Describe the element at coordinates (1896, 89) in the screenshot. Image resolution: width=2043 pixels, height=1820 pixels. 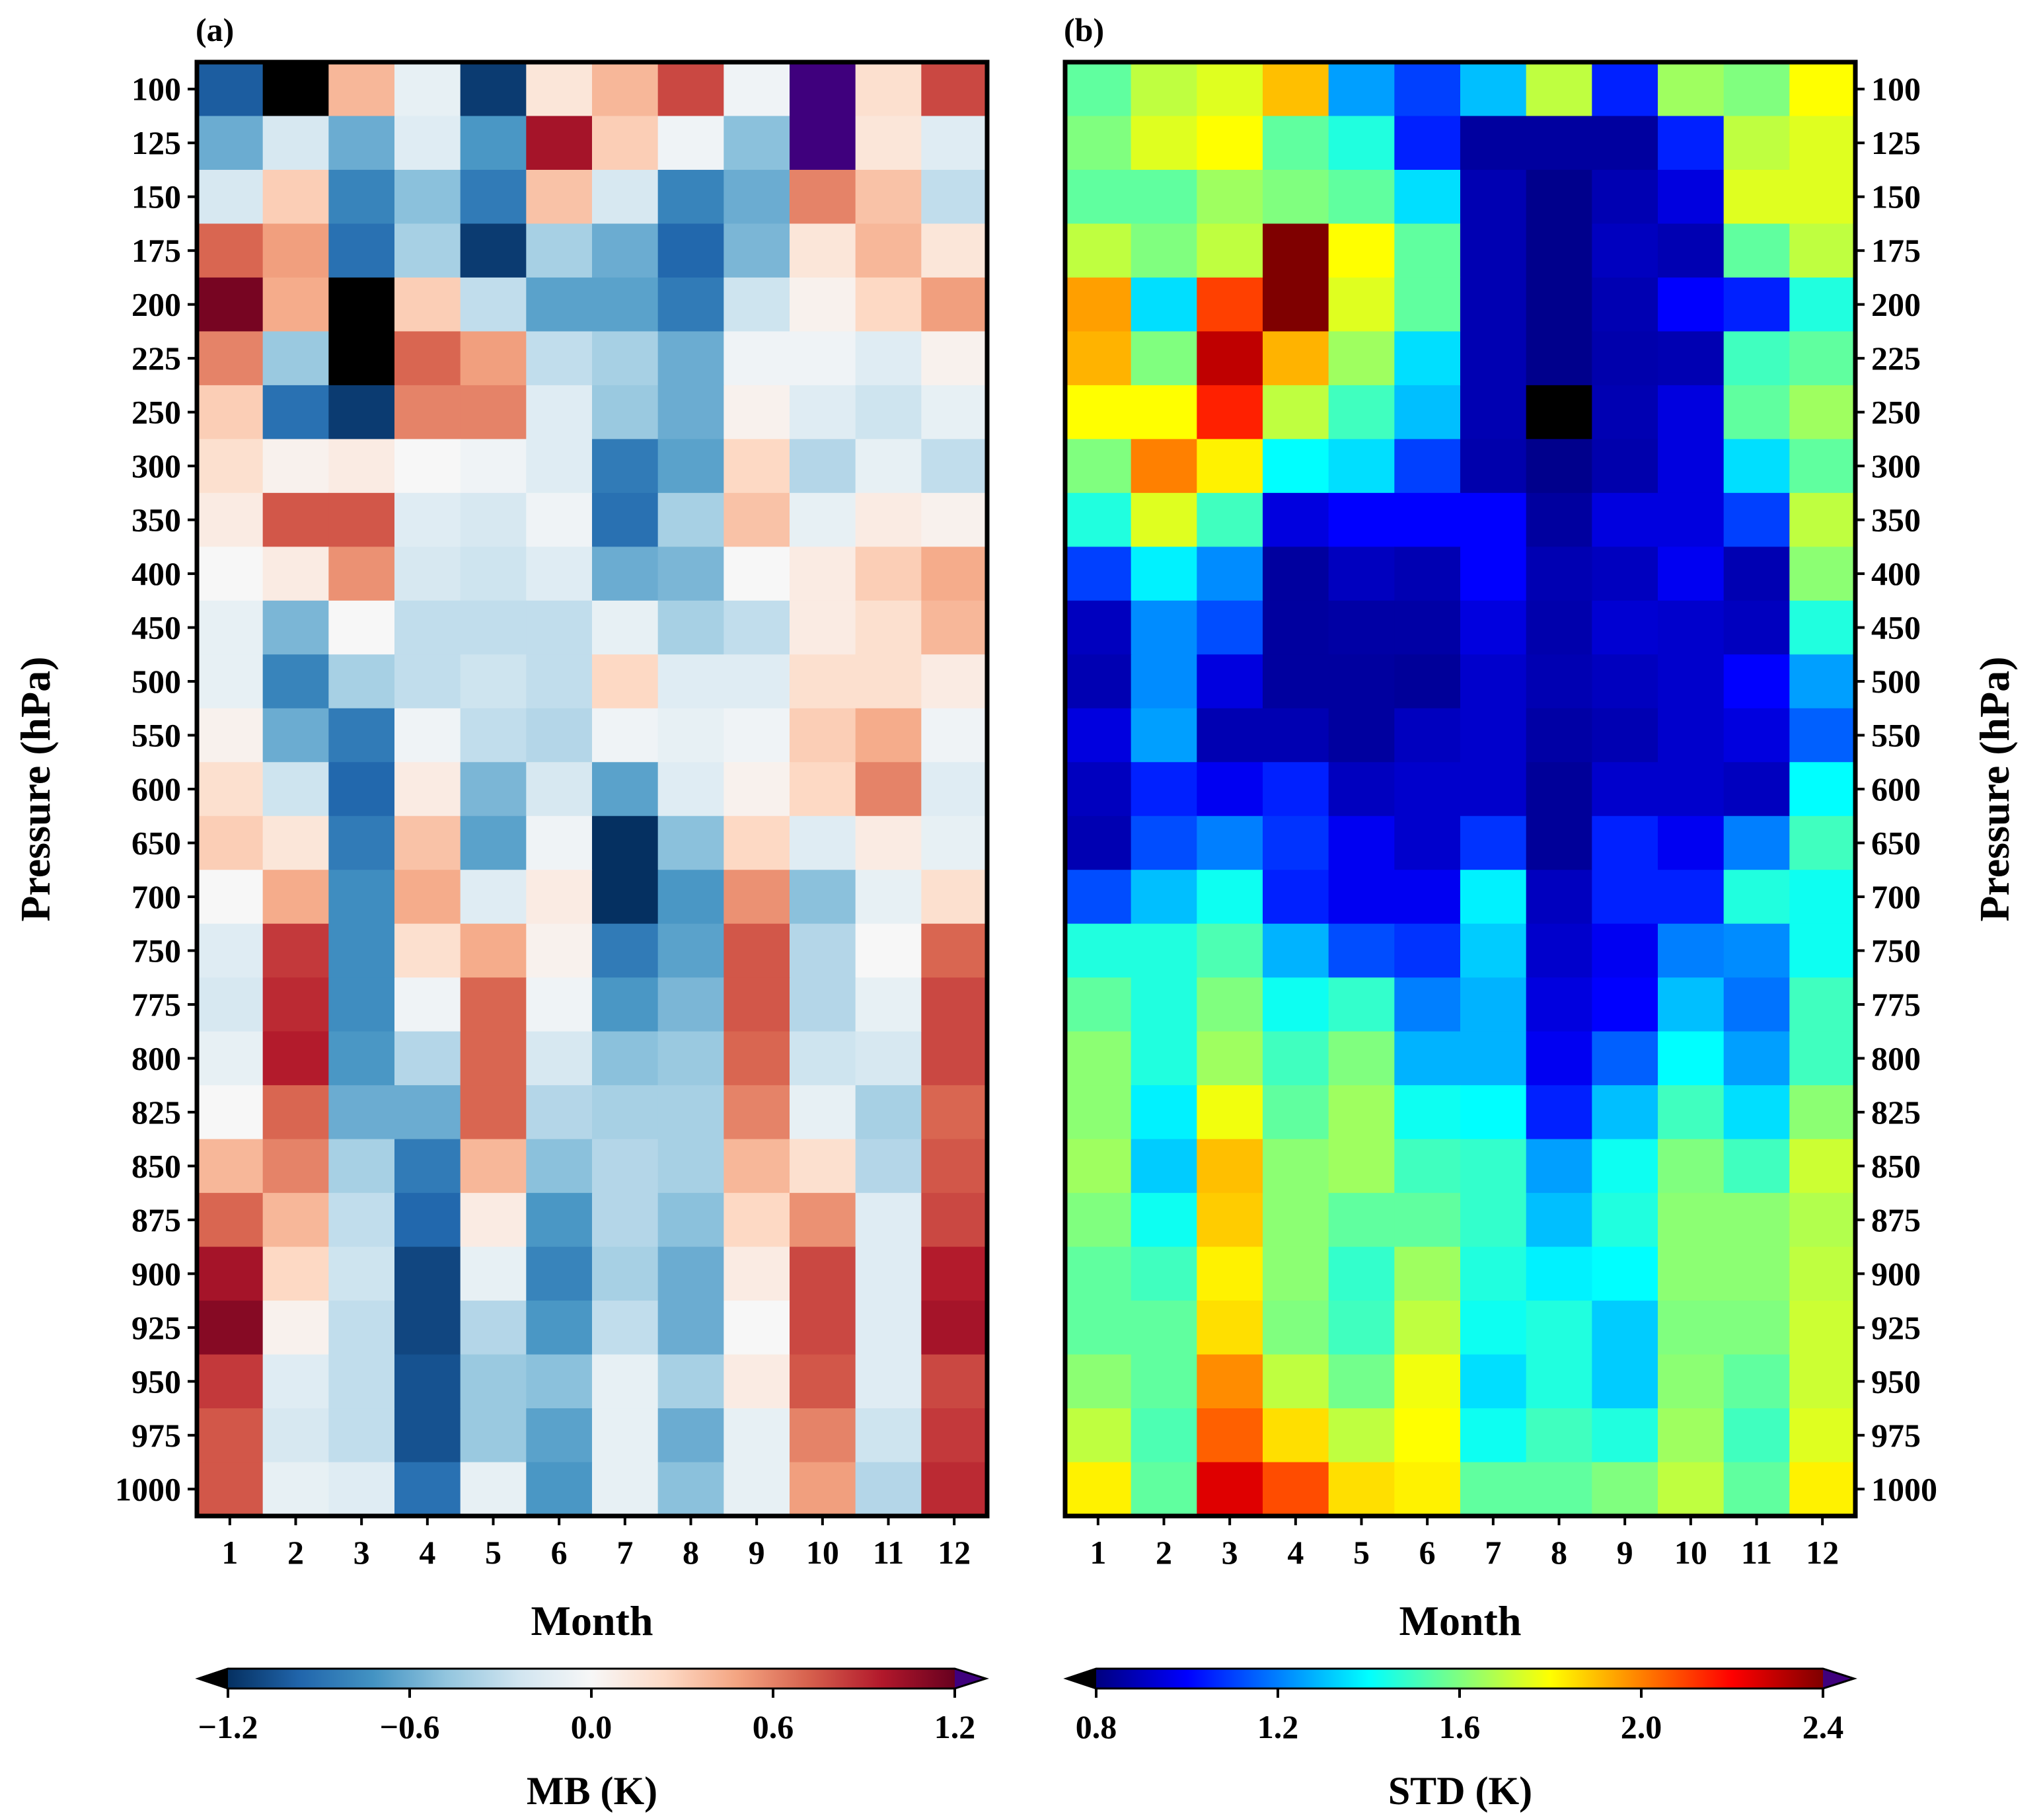
I see `y-tick-label: 100` at that location.